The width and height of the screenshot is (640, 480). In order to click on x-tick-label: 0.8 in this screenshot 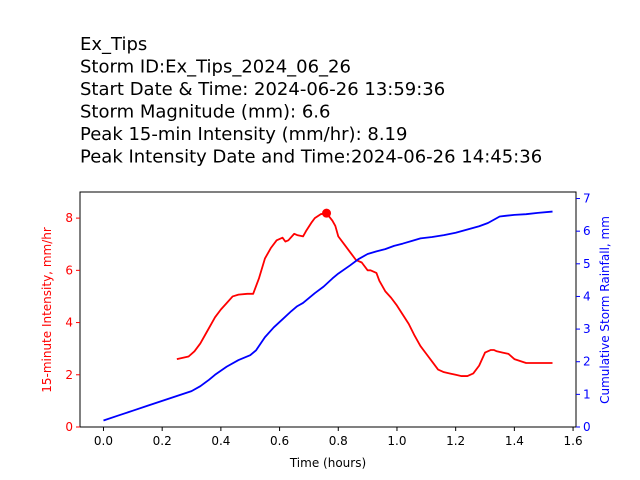, I will do `click(338, 441)`.